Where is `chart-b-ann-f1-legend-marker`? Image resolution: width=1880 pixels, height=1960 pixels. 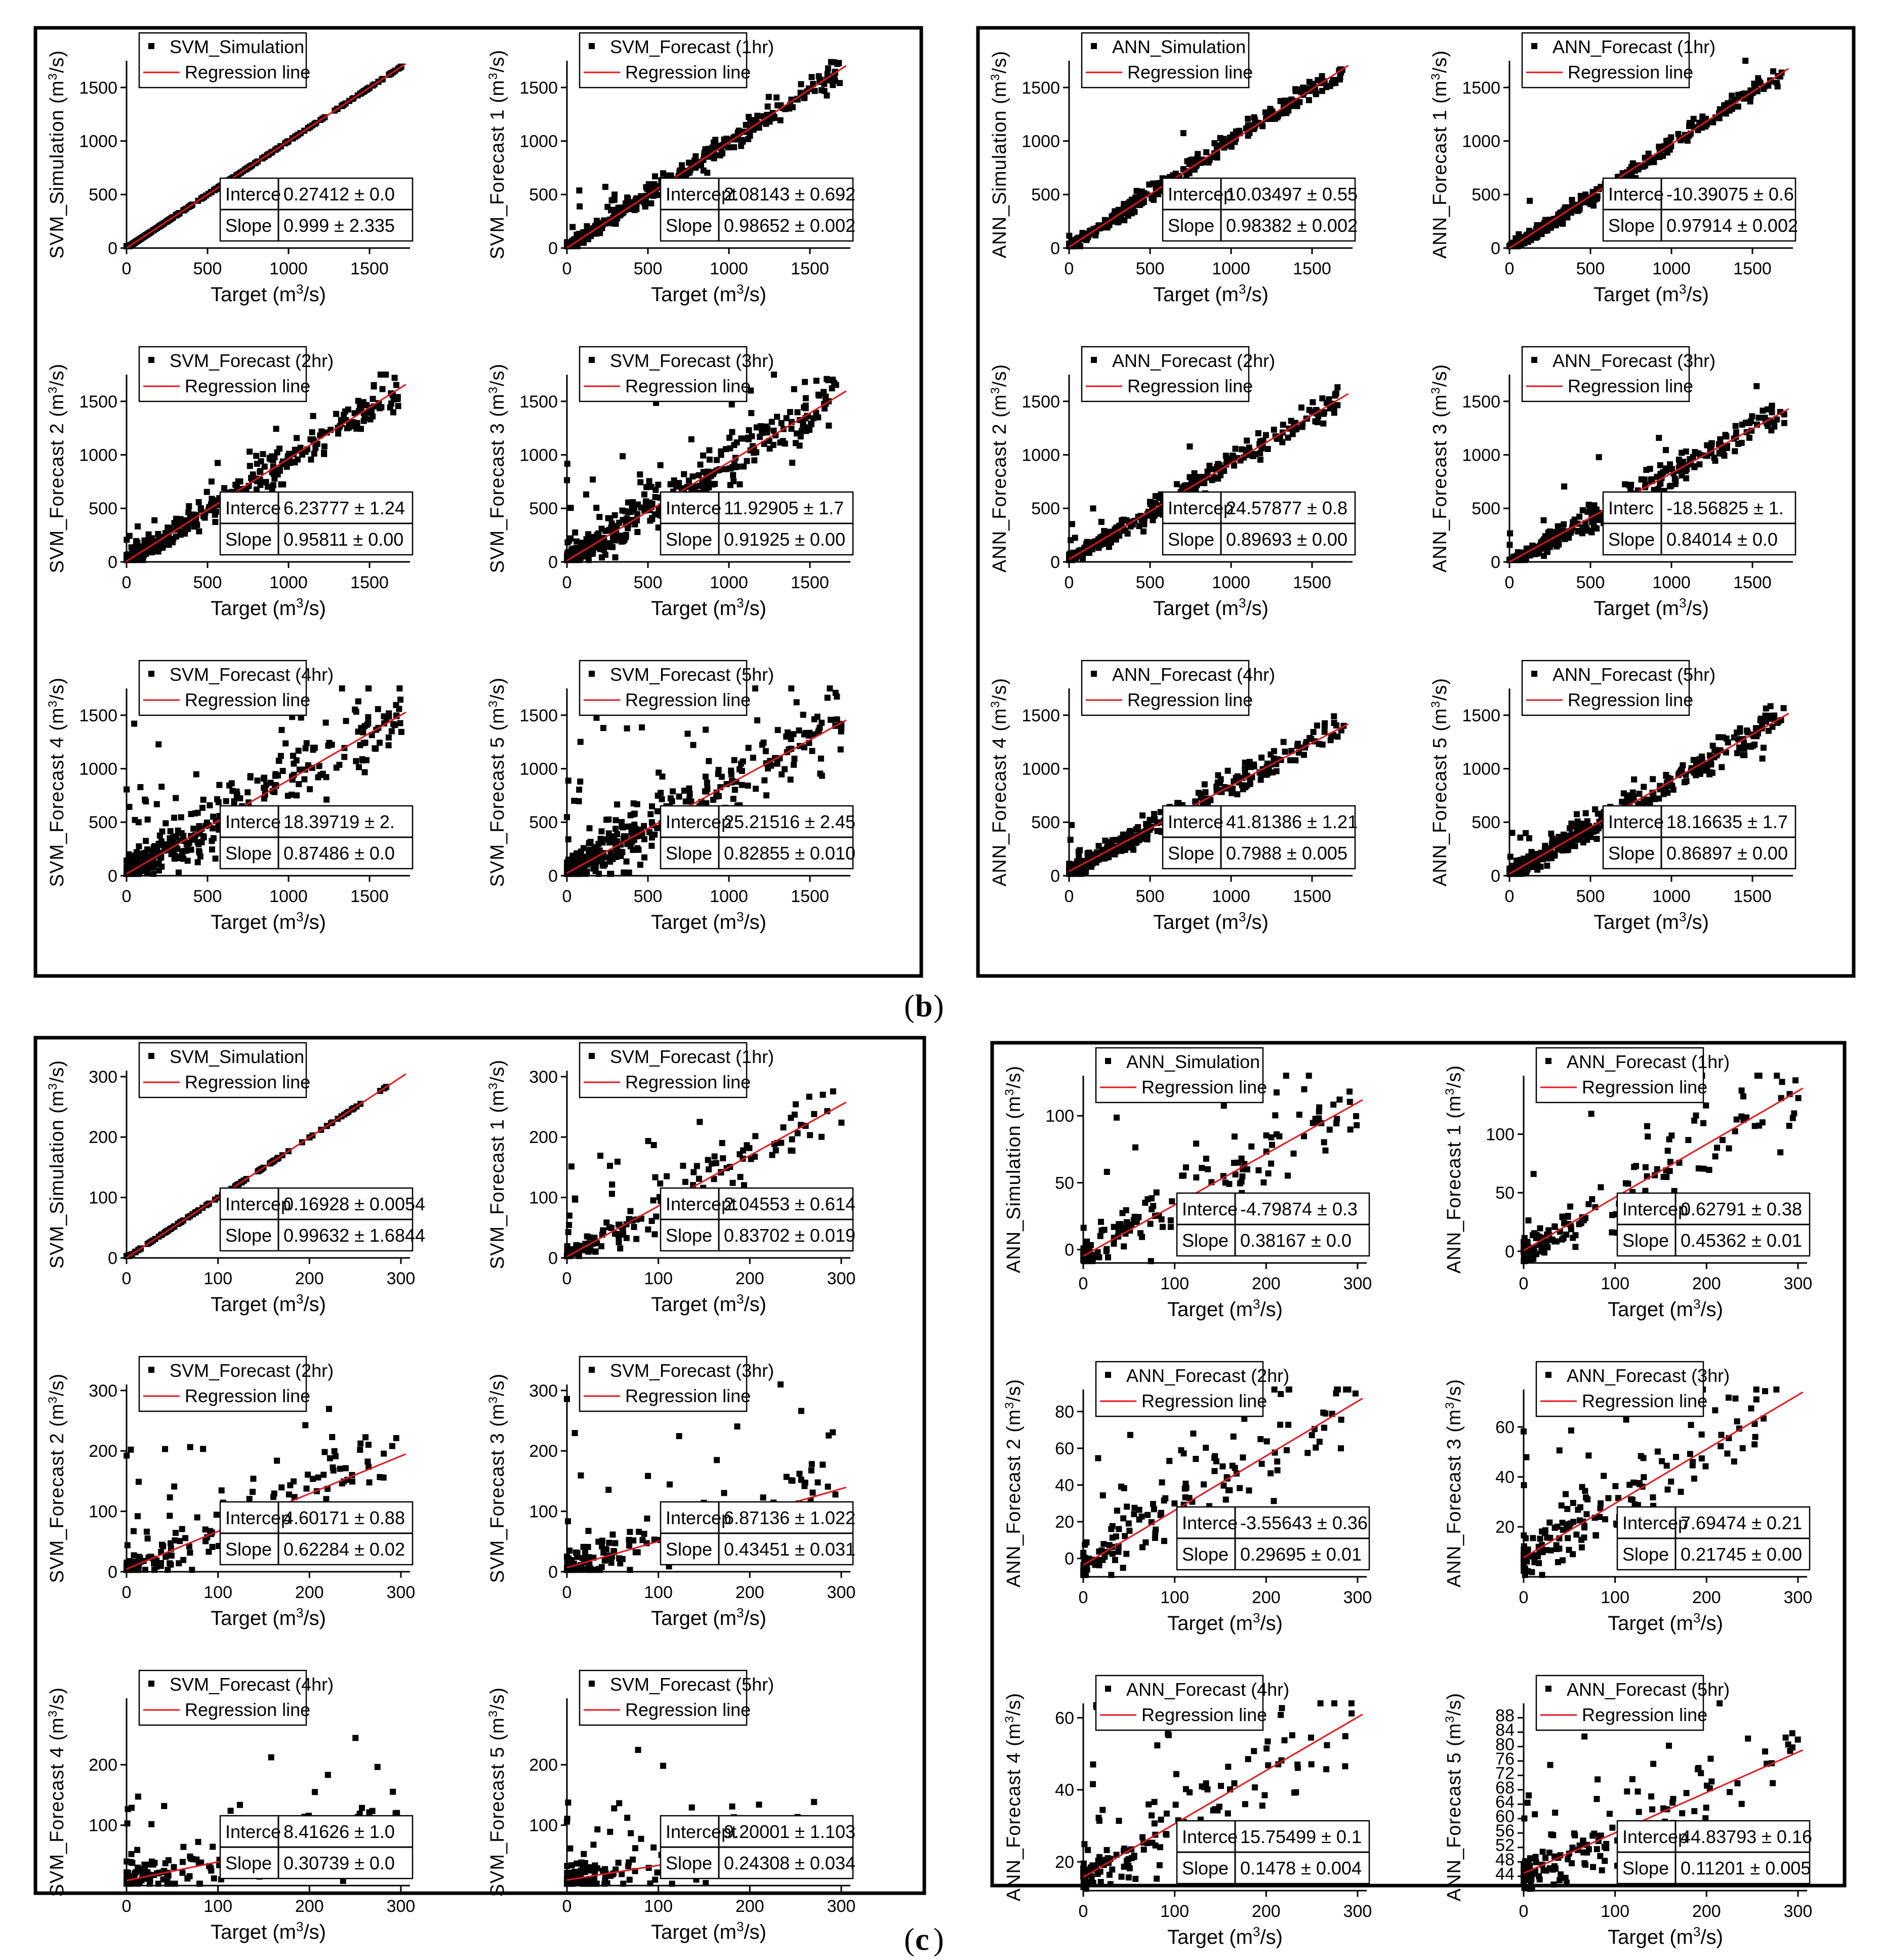
chart-b-ann-f1-legend-marker is located at coordinates (1534, 46).